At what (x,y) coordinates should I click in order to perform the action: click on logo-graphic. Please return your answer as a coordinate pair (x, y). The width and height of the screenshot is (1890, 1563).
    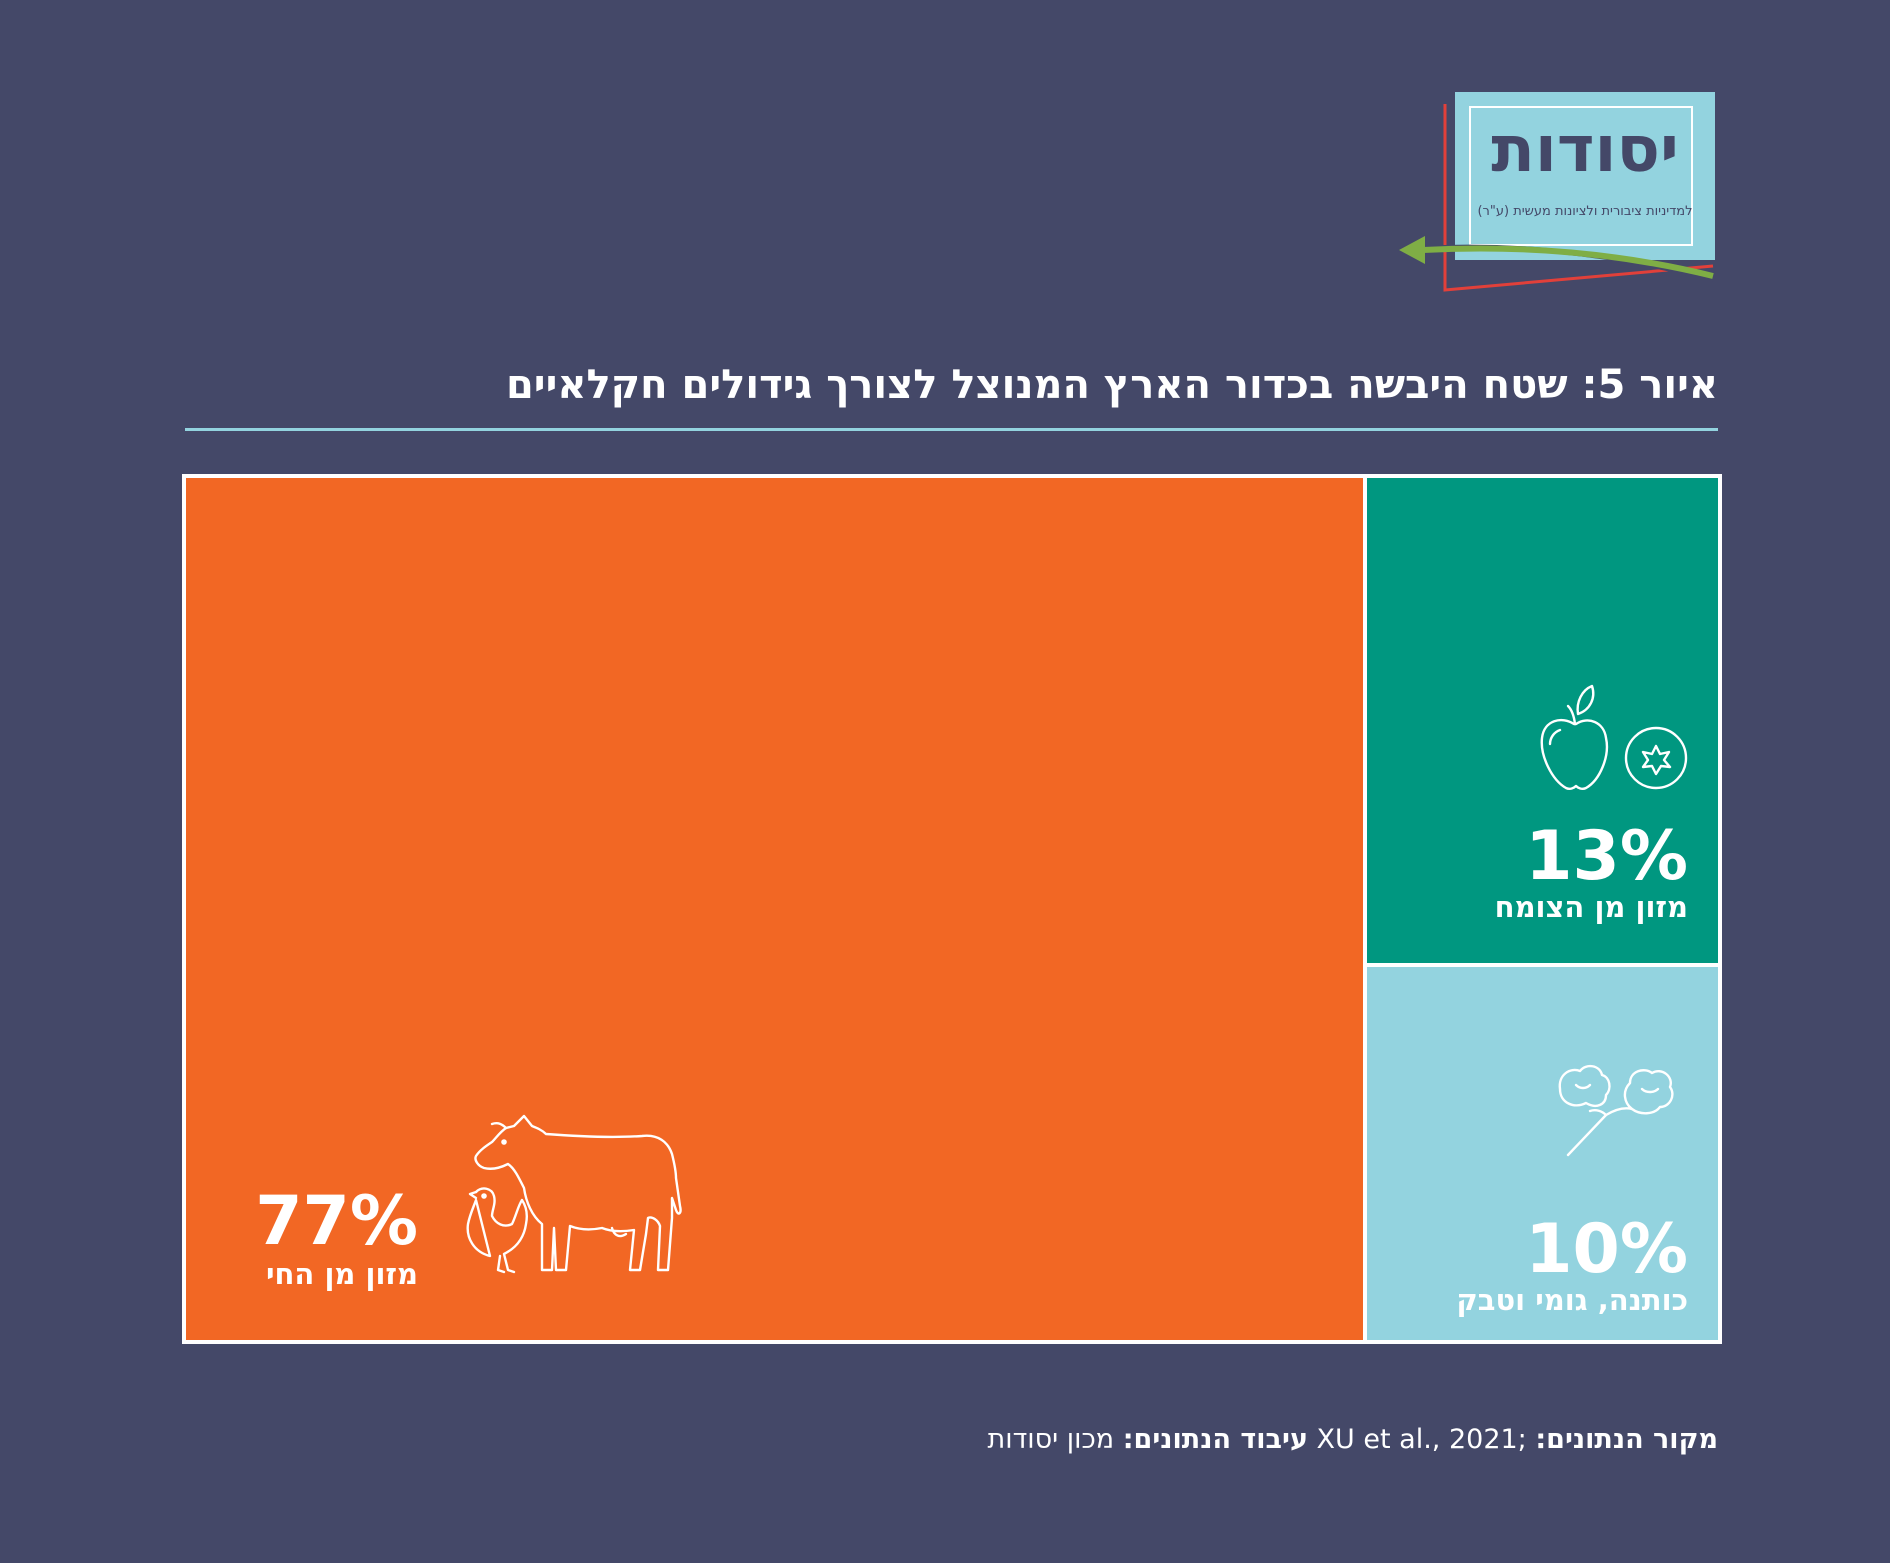
    Looking at the image, I should click on (1578, 198).